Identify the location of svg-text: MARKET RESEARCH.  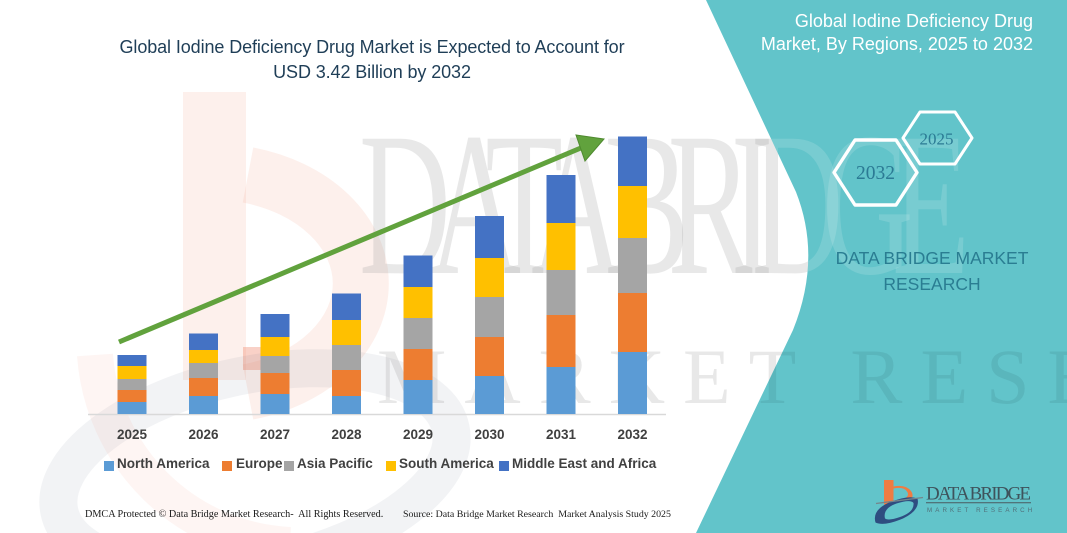
(981, 510).